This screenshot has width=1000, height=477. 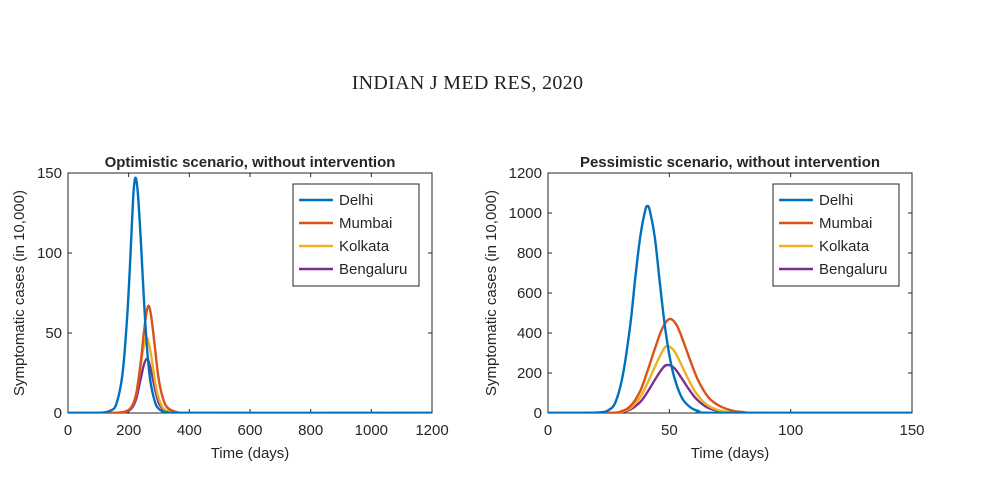 What do you see at coordinates (730, 378) in the screenshot?
I see `series-line-kolkata` at bounding box center [730, 378].